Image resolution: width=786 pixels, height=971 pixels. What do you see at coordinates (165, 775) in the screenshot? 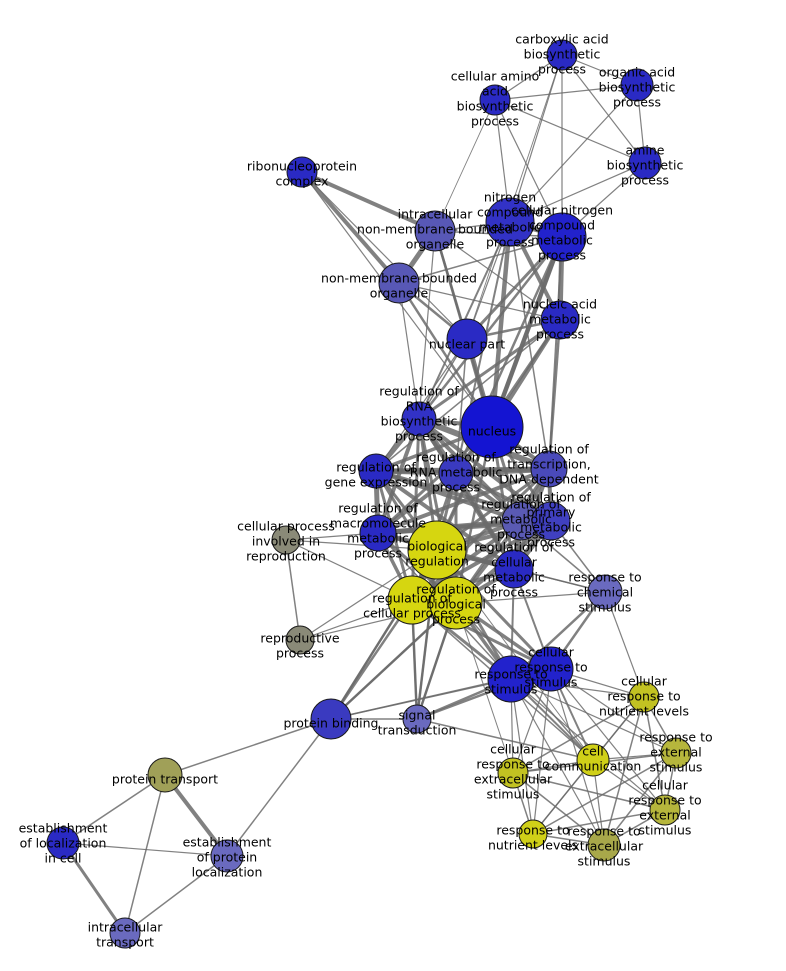
I see `network-node-protein-transport: protein transport` at bounding box center [165, 775].